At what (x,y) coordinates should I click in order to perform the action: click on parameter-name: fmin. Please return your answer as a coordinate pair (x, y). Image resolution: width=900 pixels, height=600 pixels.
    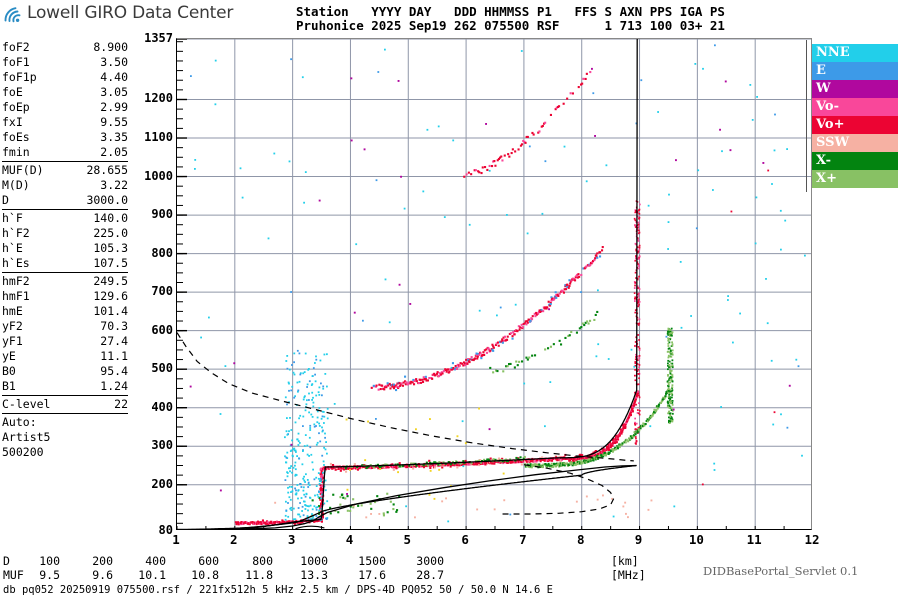
    Looking at the image, I should click on (16, 152).